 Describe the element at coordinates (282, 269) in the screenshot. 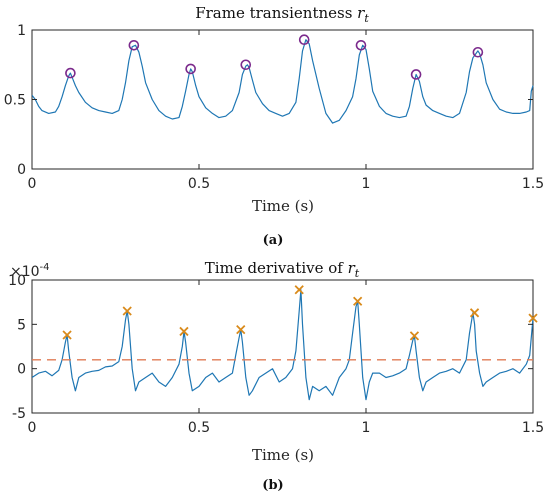

I see `panel-b-title: Time derivative of rt` at that location.